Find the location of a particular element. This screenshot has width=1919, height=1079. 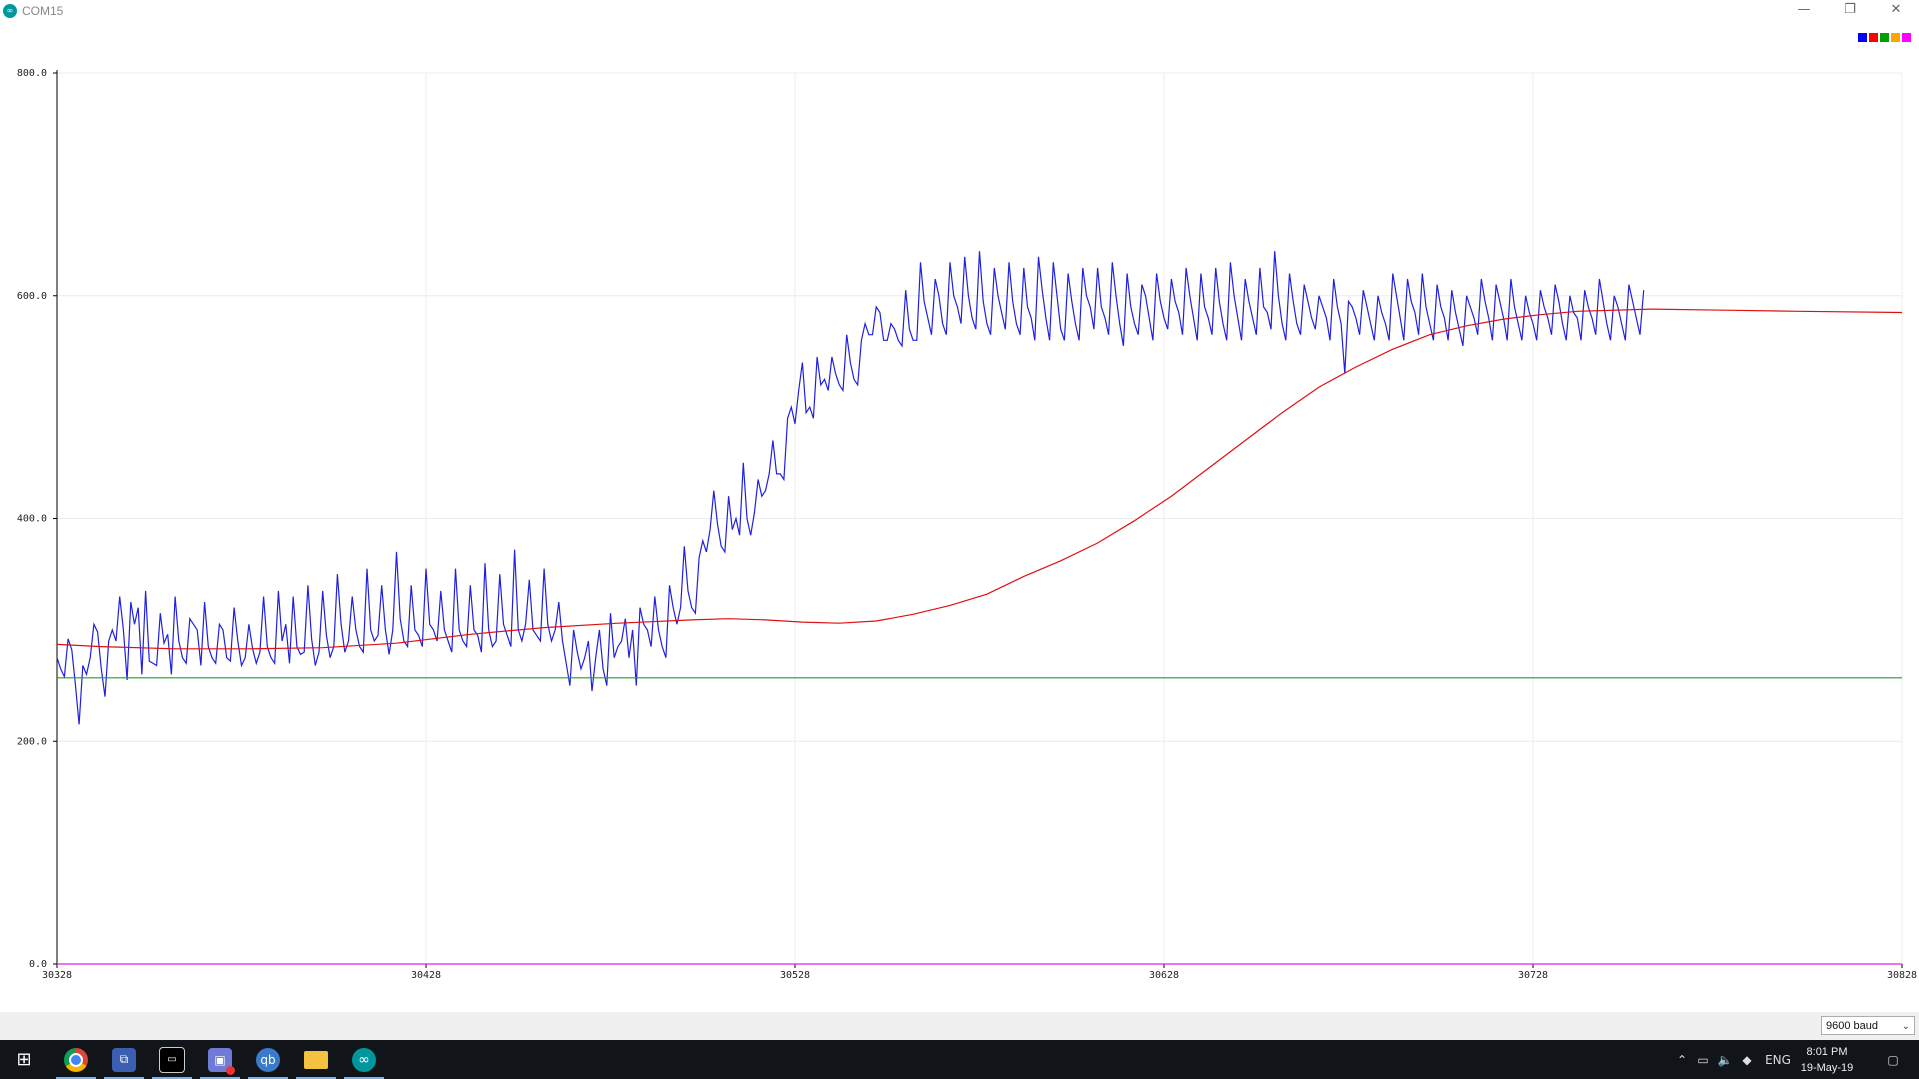

network-icon: ▭ is located at coordinates (1703, 1059).